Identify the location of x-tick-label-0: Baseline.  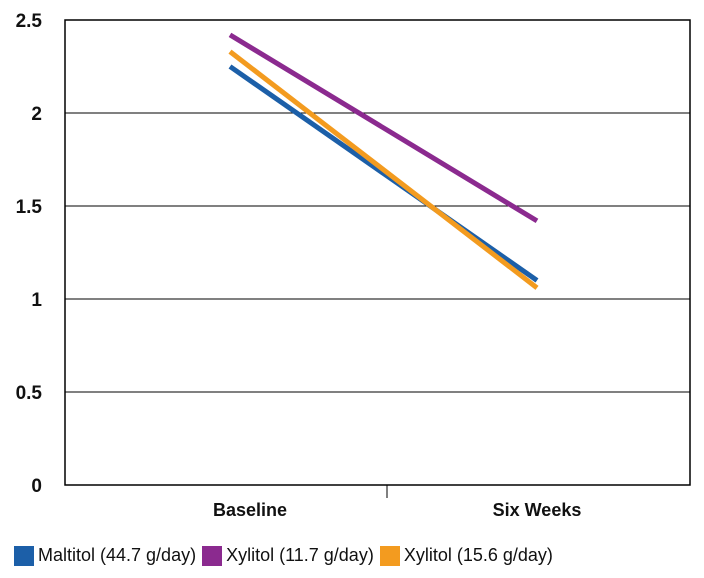
(250, 510).